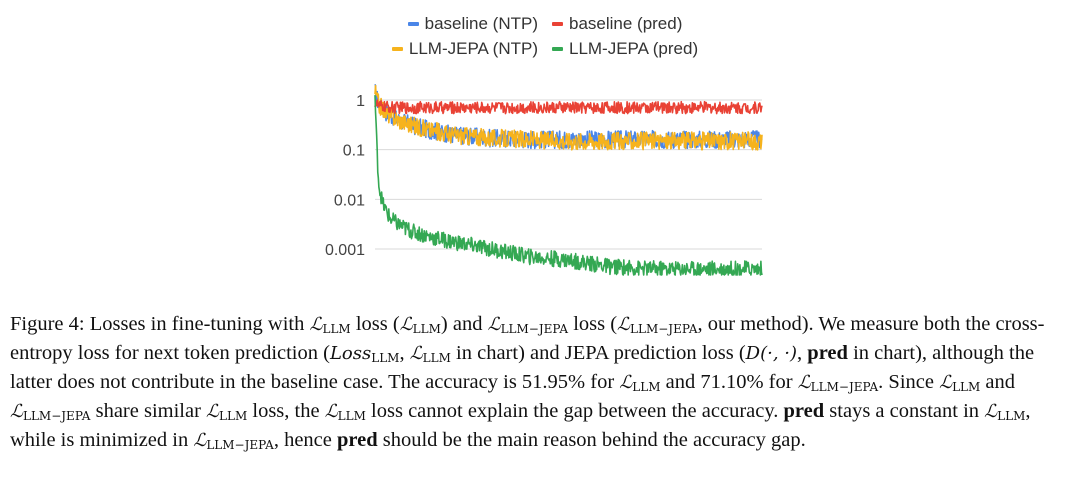 This screenshot has width=1080, height=480. What do you see at coordinates (473, 48) in the screenshot?
I see `legend-label: LLM-JEPA (NTP)` at bounding box center [473, 48].